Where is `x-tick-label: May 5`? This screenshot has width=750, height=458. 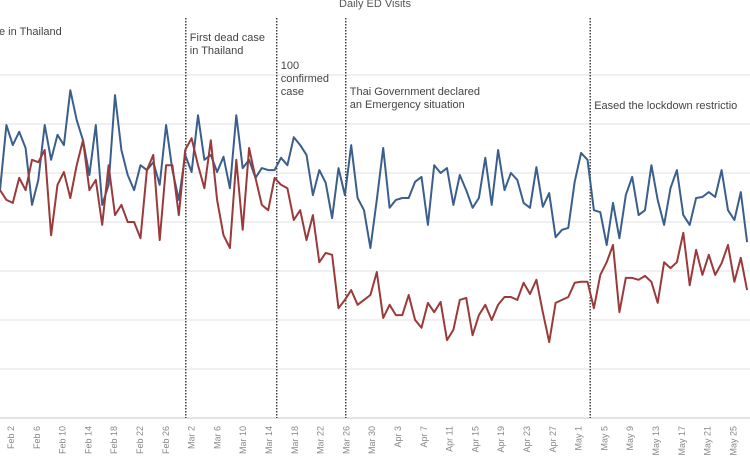 x-tick-label: May 5 is located at coordinates (604, 438).